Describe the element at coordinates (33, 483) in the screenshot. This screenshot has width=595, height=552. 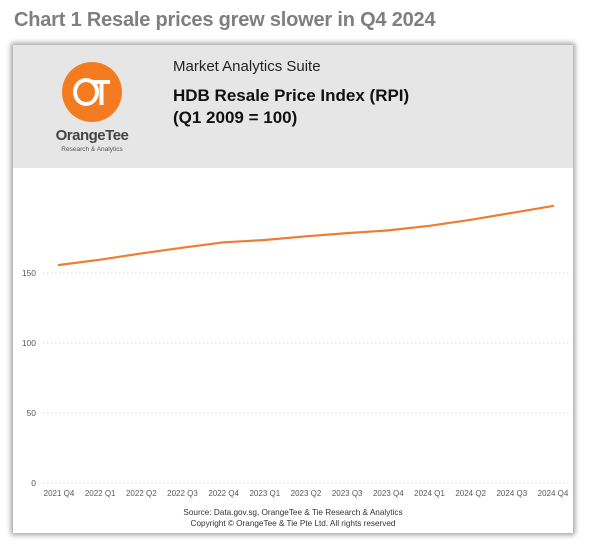
I see `y-tick-label: 0` at that location.